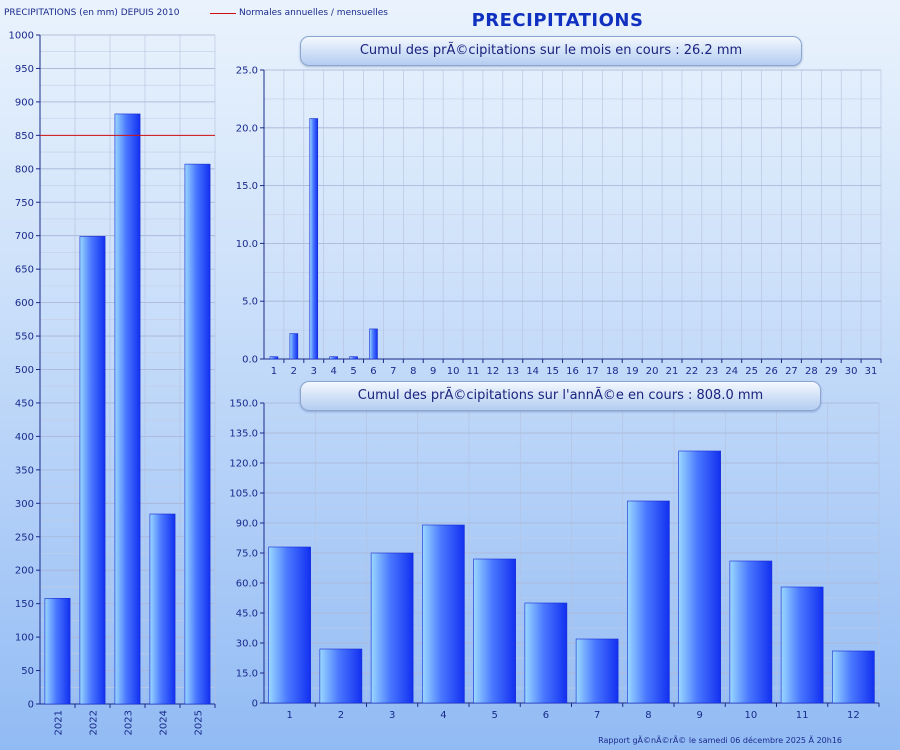 Image resolution: width=900 pixels, height=750 pixels. Describe the element at coordinates (871, 371) in the screenshot. I see `x-tick-label: 31` at that location.